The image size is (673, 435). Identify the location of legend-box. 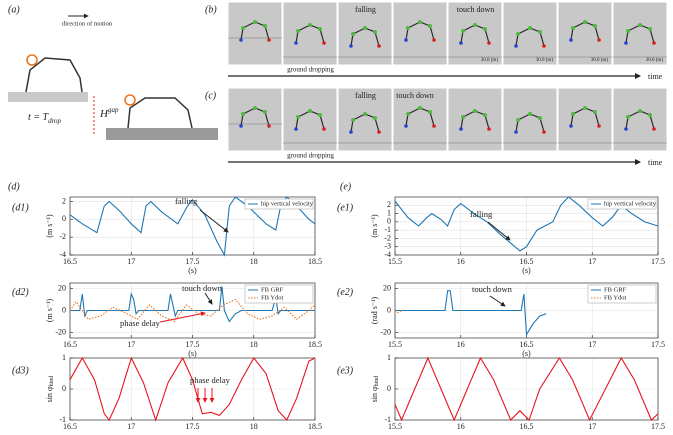
(279, 294).